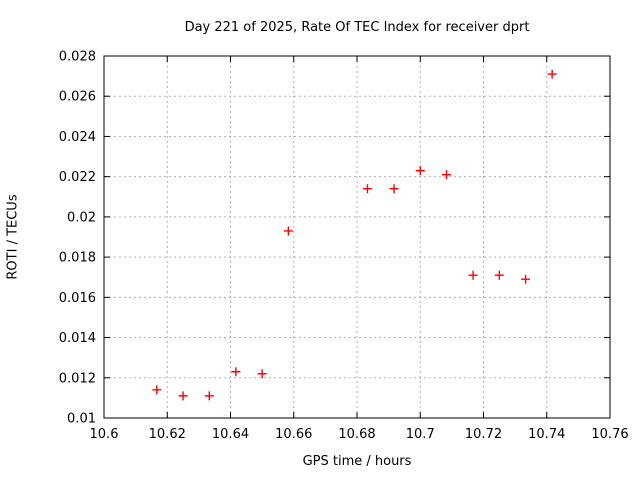 The image size is (640, 480). What do you see at coordinates (546, 434) in the screenshot?
I see `x-tick-label: 10.74` at bounding box center [546, 434].